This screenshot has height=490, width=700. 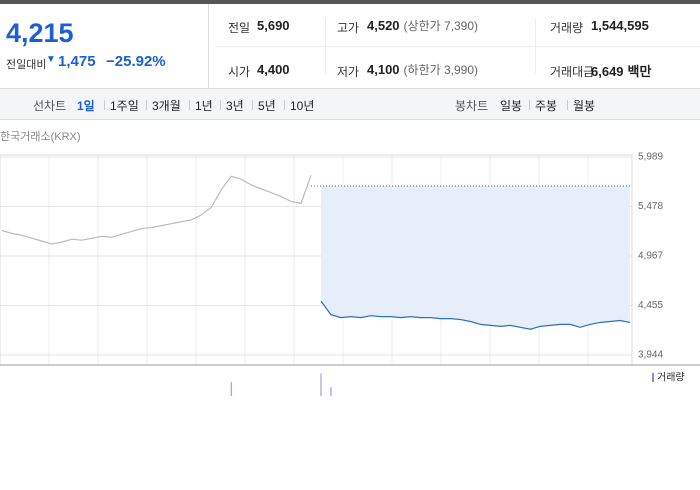 I want to click on period-tab: 3개월, so click(x=166, y=106).